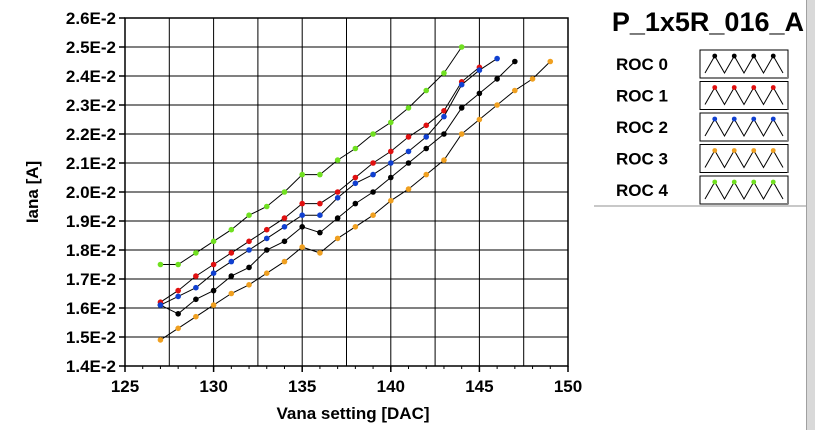 This screenshot has width=815, height=430. What do you see at coordinates (91, 163) in the screenshot?
I see `y-tick-label: 2.1E-2` at bounding box center [91, 163].